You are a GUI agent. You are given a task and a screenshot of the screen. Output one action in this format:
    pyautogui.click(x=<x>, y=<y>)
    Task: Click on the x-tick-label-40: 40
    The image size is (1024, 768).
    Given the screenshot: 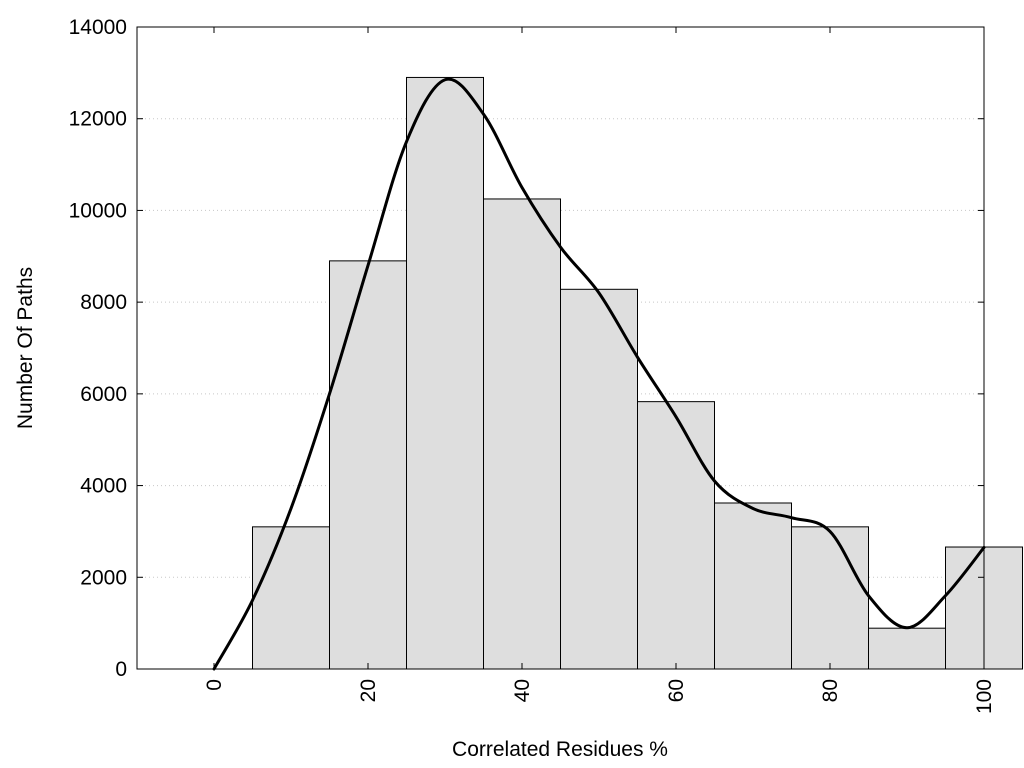 What is the action you would take?
    pyautogui.click(x=522, y=690)
    